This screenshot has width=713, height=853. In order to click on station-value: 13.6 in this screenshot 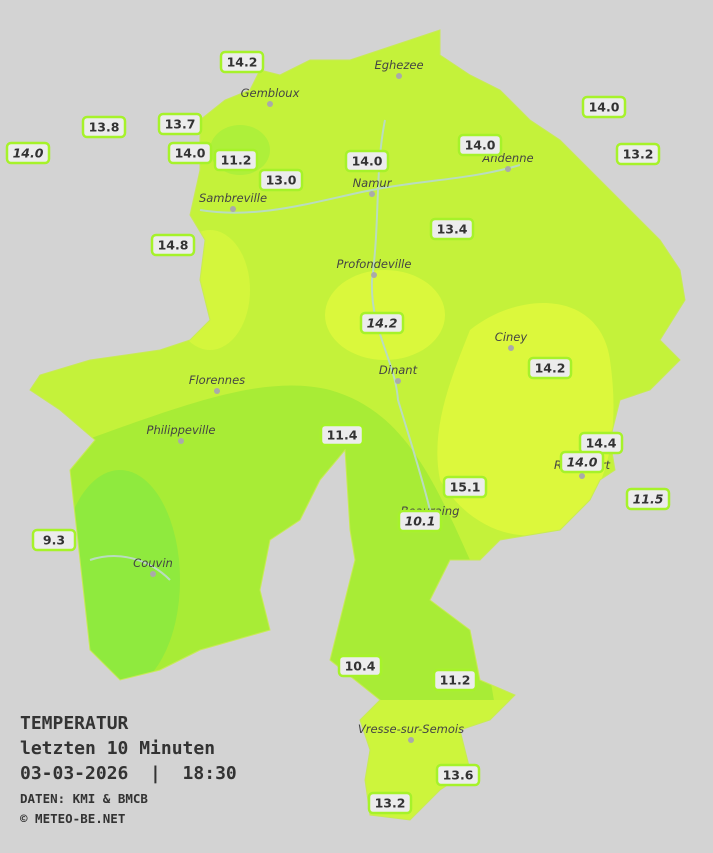, I will do `click(458, 775)`.